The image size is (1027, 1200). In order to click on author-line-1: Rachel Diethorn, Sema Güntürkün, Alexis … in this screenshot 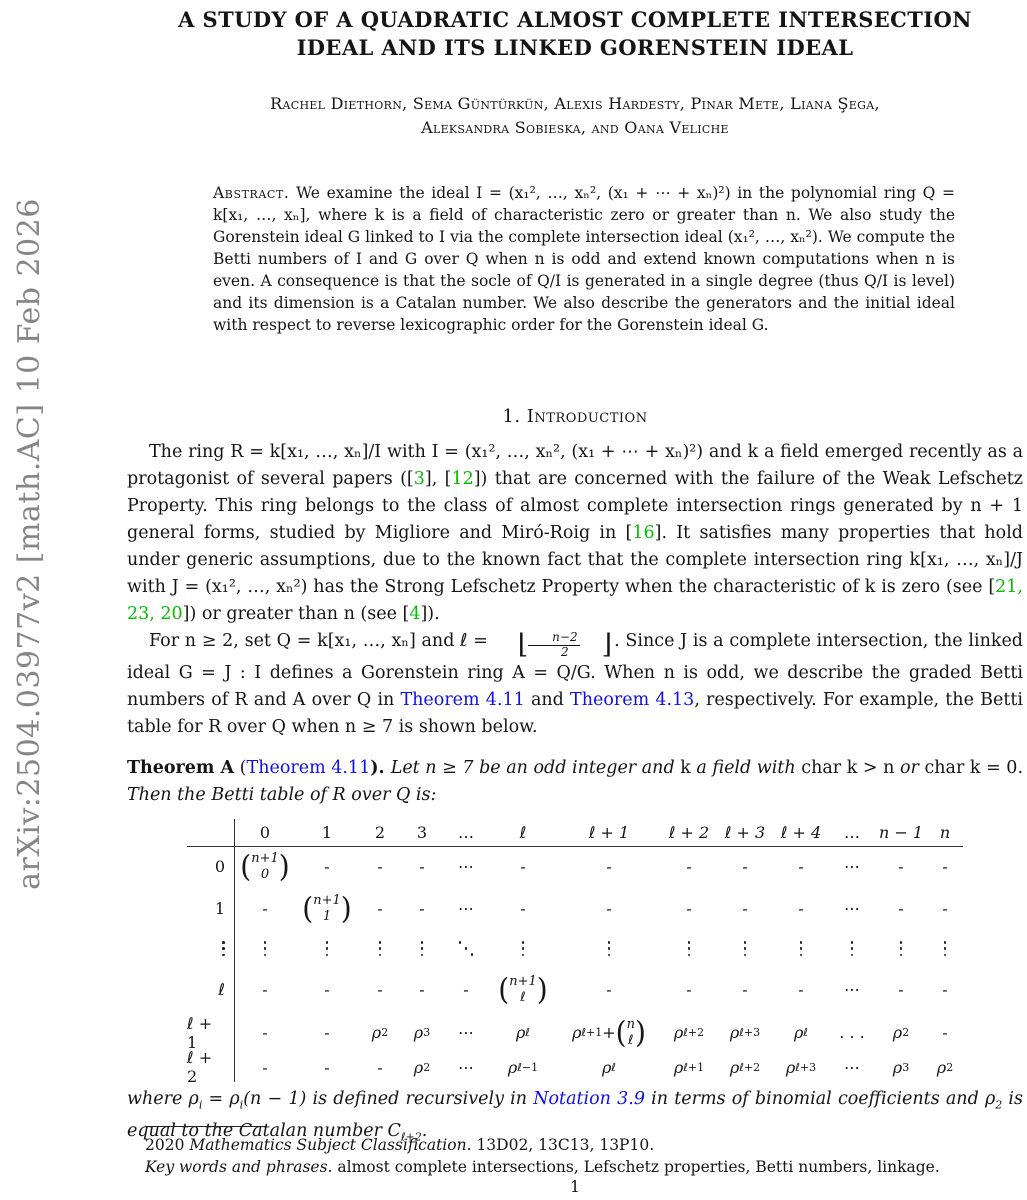, I will do `click(575, 103)`.